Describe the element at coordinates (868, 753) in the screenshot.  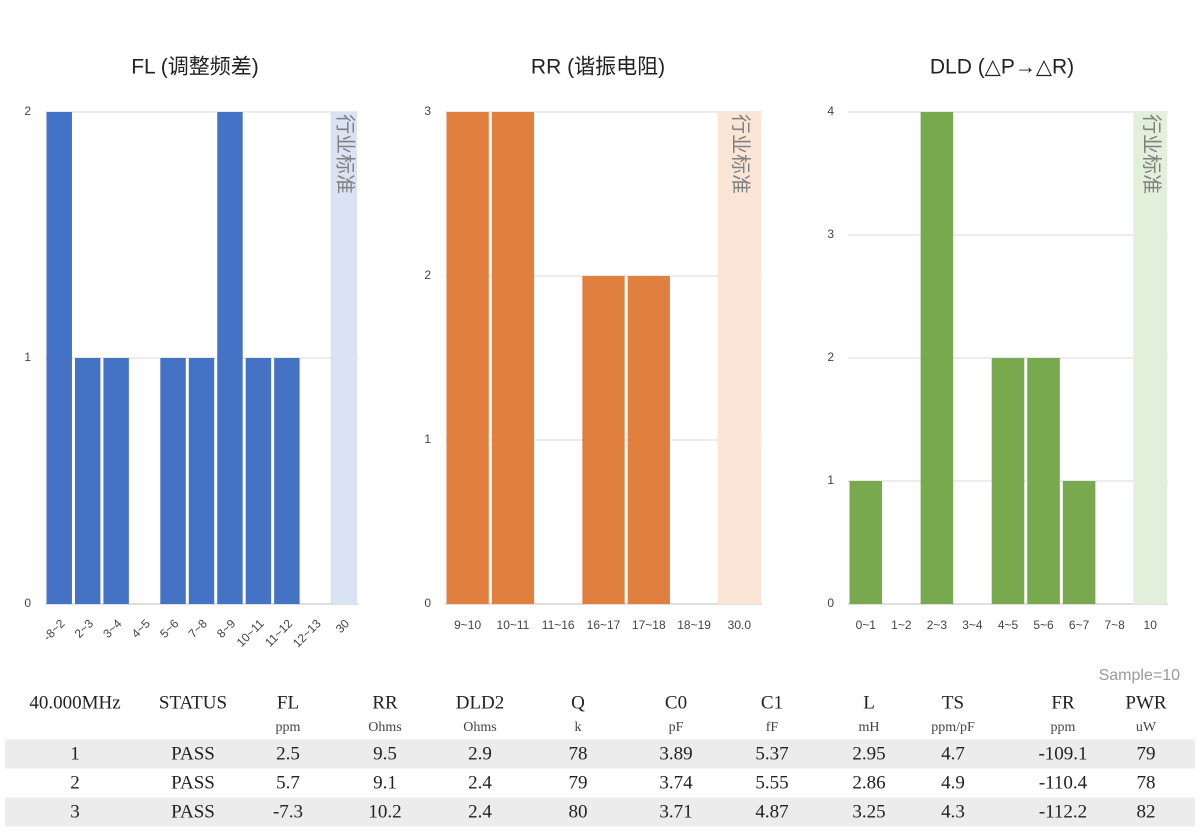
I see `table-cell: 2.95` at that location.